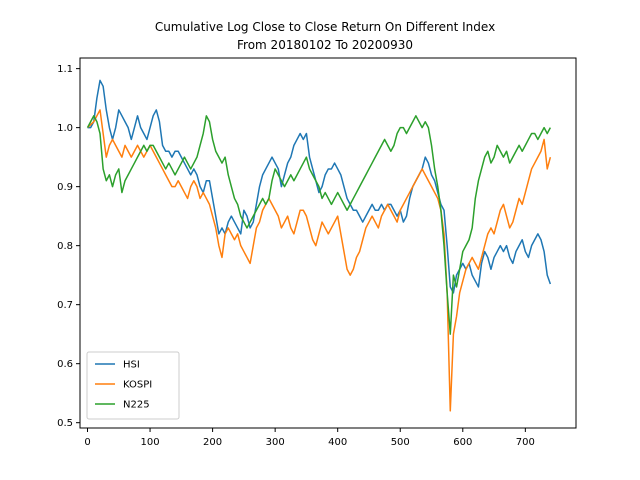 Image resolution: width=640 pixels, height=480 pixels. Describe the element at coordinates (131, 365) in the screenshot. I see `legend-label-hsi: HSI` at that location.